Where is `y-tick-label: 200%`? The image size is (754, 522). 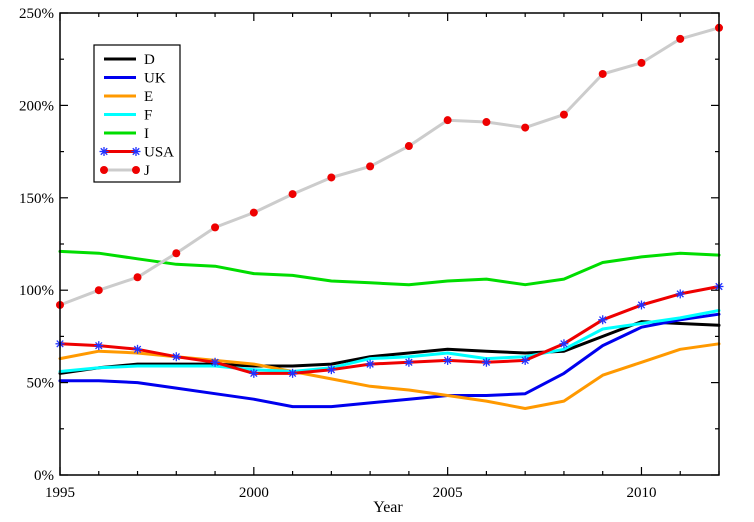
y-tick-label: 200% is located at coordinates (36, 106).